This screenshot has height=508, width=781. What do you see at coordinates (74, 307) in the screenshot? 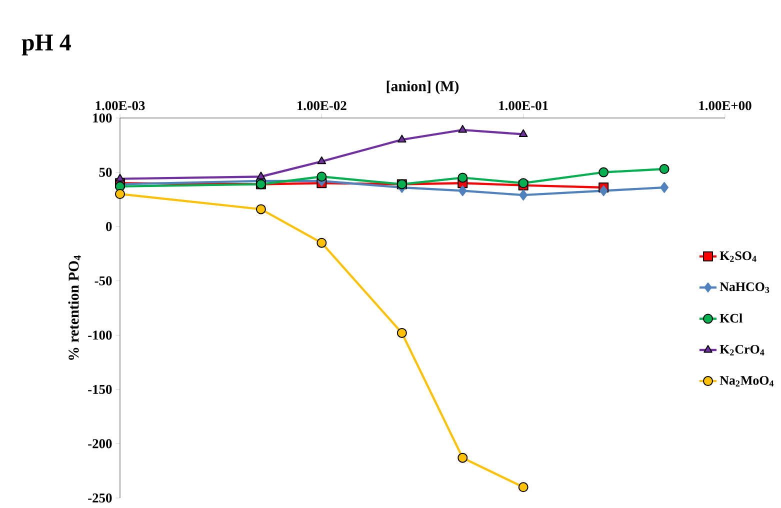
I see `y-axis-title: % retention PO$_{4}$` at bounding box center [74, 307].